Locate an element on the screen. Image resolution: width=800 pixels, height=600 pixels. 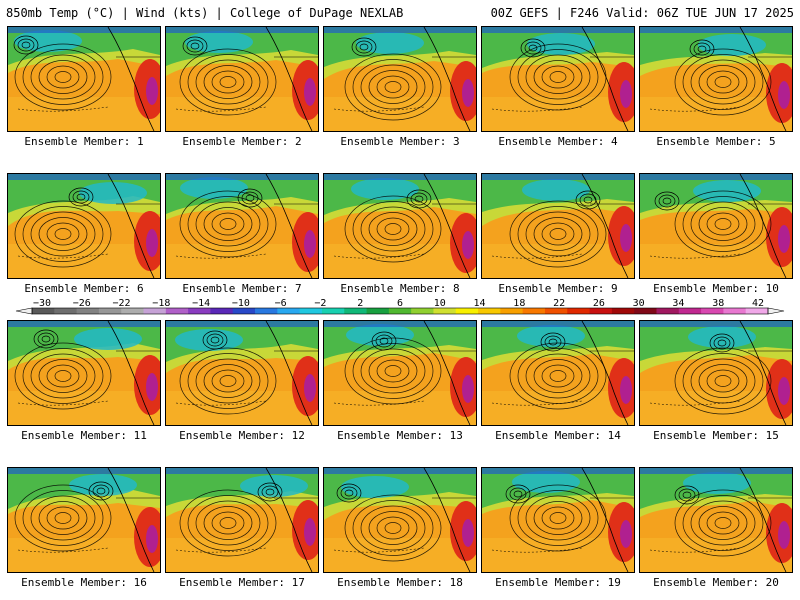
ensemble-member-label: Ensemble Member: 12 is located at coordinates (242, 435).